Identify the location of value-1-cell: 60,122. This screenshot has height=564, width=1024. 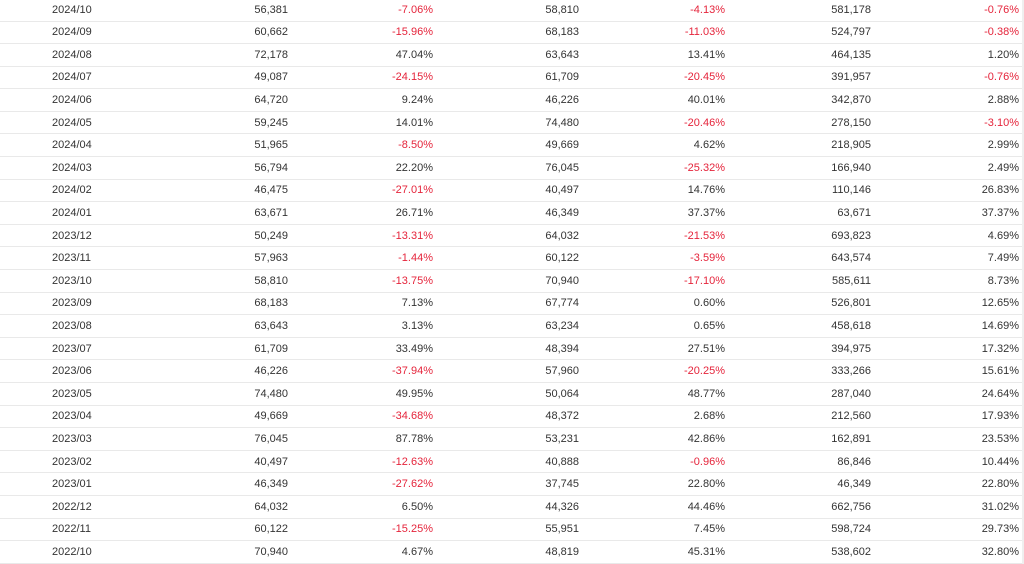
(271, 529).